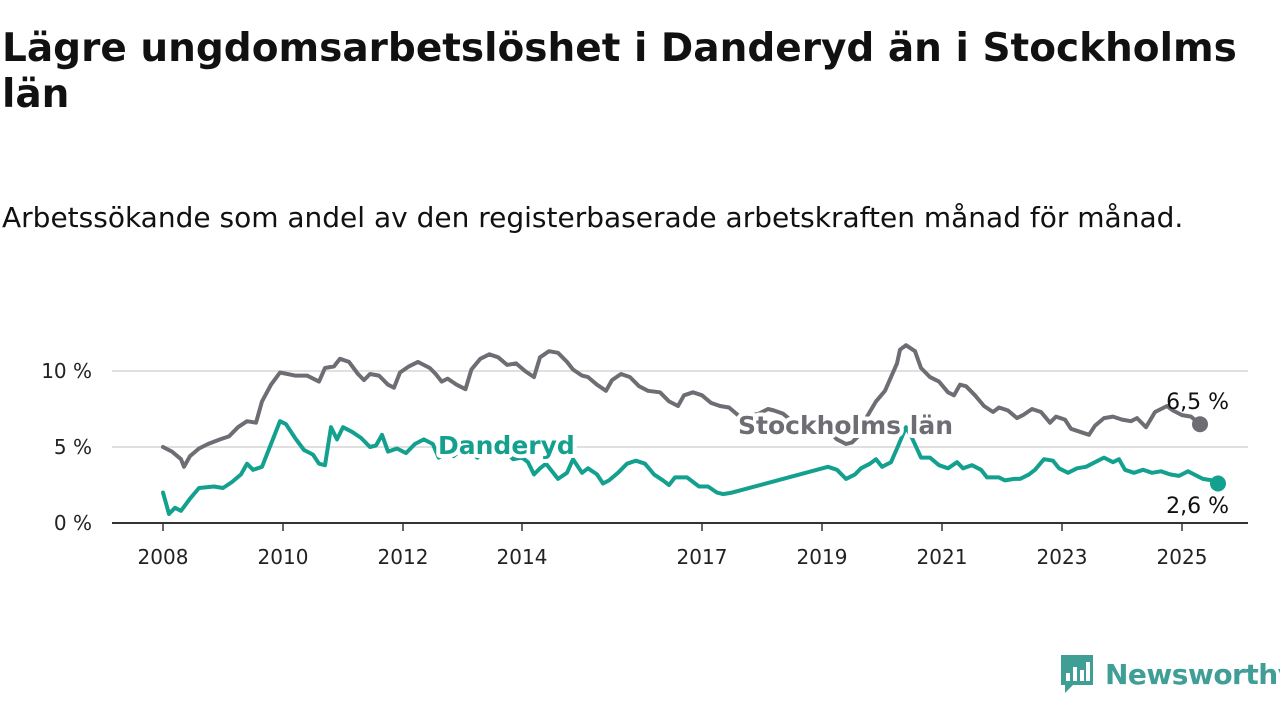  I want to click on brand: Newsworthy, so click(1169, 674).